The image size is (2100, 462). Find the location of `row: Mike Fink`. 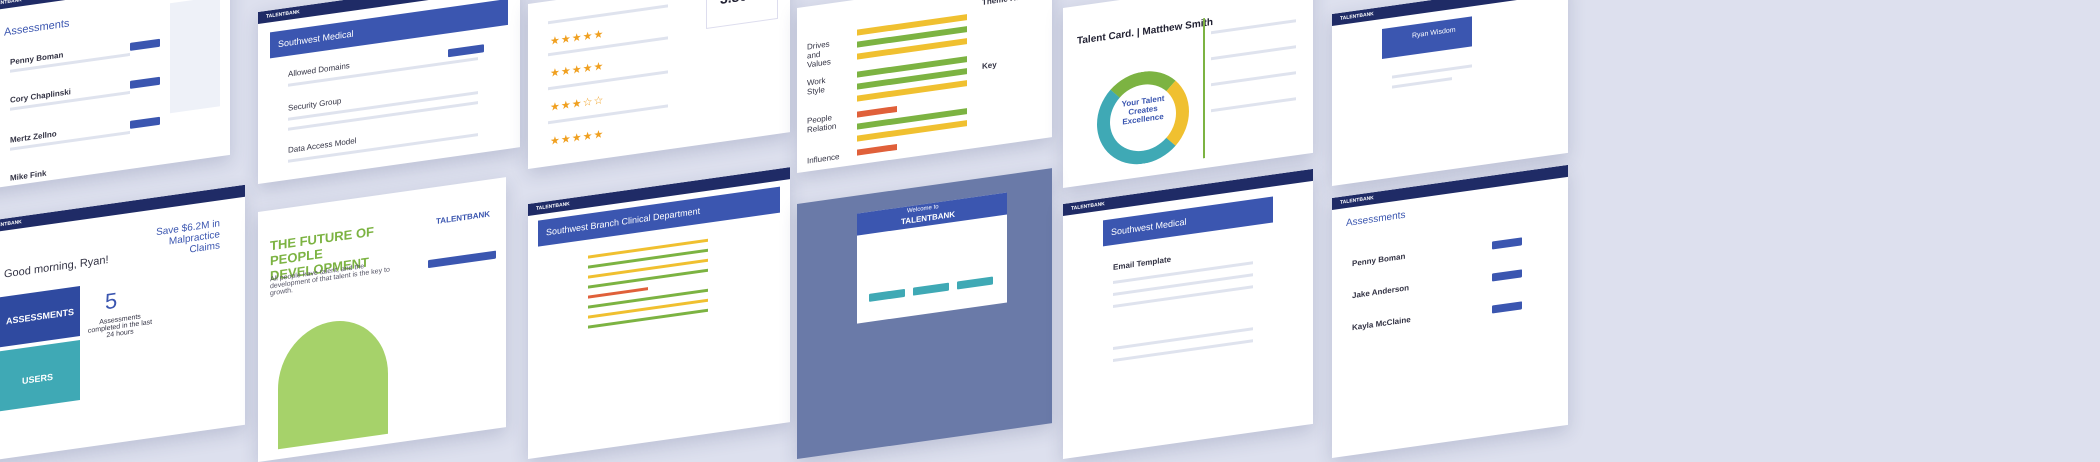

row: Mike Fink is located at coordinates (28, 175).